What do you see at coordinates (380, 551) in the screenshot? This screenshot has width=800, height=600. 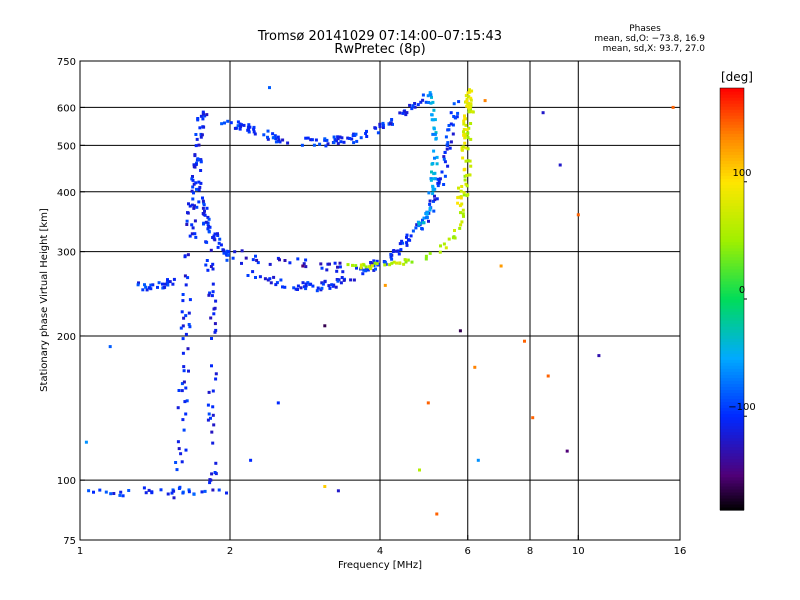 I see `x-tick-label: 4` at bounding box center [380, 551].